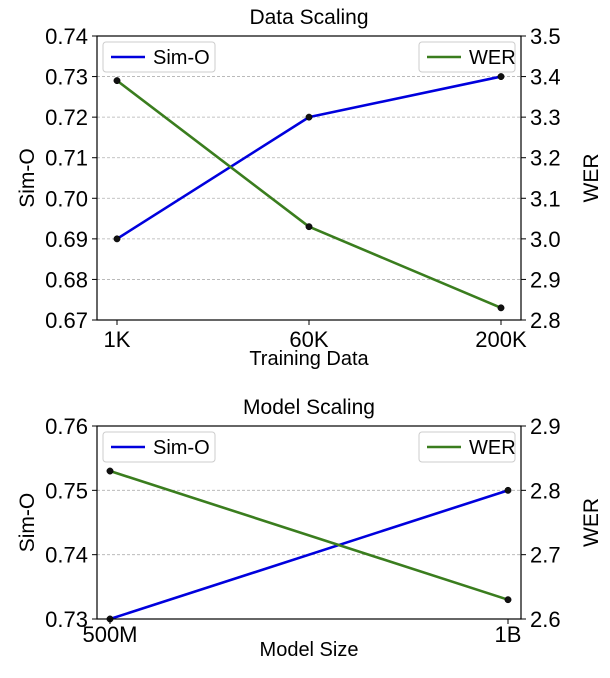 The height and width of the screenshot is (678, 610). What do you see at coordinates (66, 198) in the screenshot?
I see `left-tick-label: 0.70` at bounding box center [66, 198].